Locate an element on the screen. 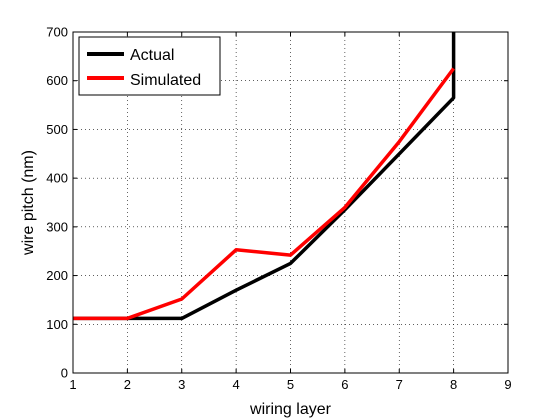 This screenshot has width=560, height=420. y-tick-label: 100 is located at coordinates (57, 324).